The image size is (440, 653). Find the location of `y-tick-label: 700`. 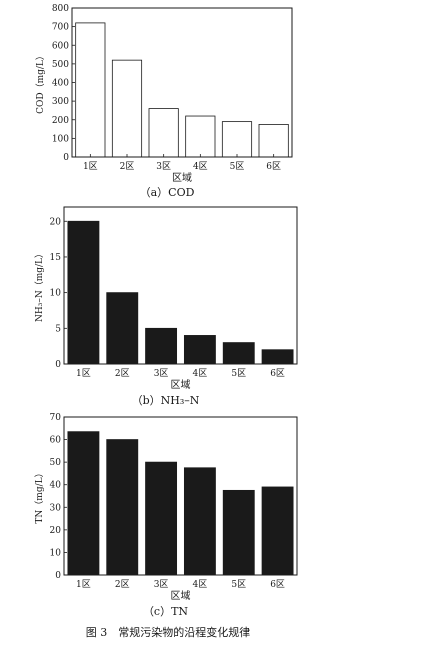

y-tick-label: 700 is located at coordinates (60, 28).